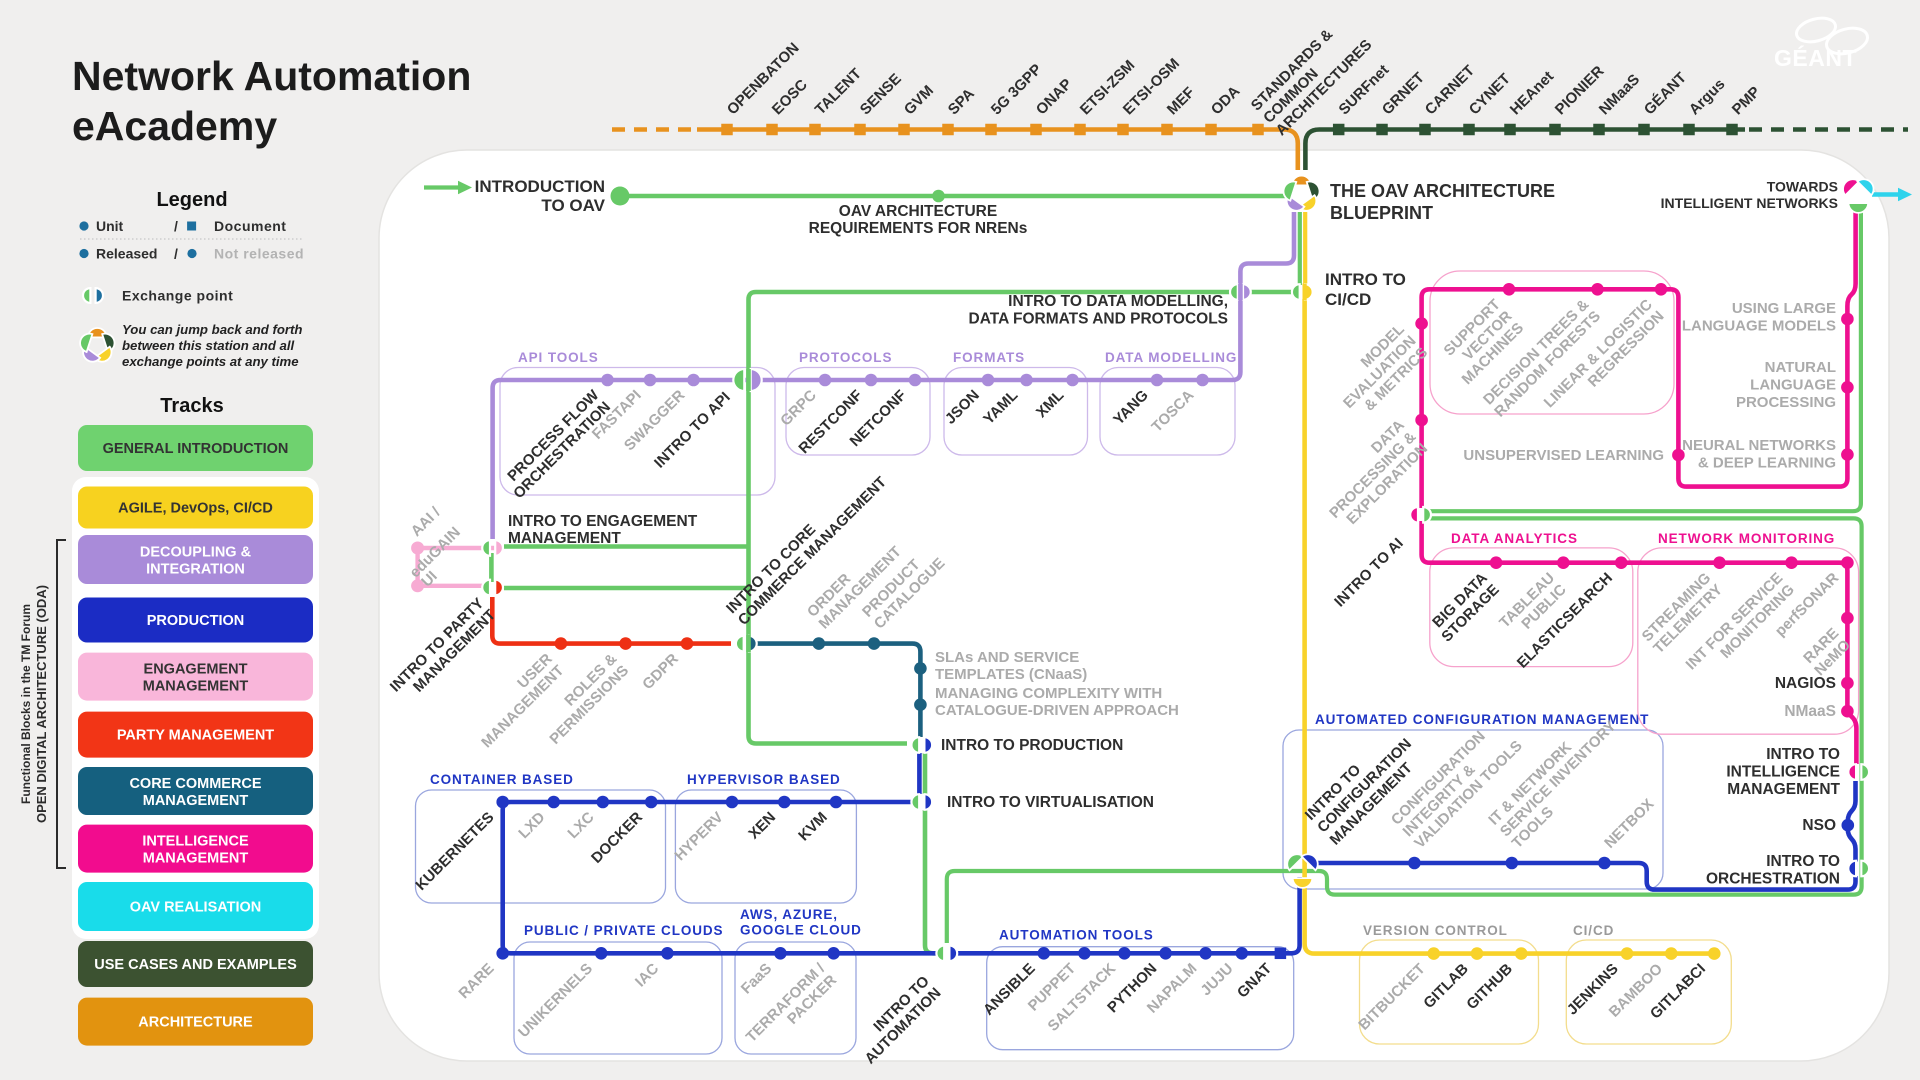 Image resolution: width=1920 pixels, height=1080 pixels. I want to click on svg-text: Unit, so click(110, 226).